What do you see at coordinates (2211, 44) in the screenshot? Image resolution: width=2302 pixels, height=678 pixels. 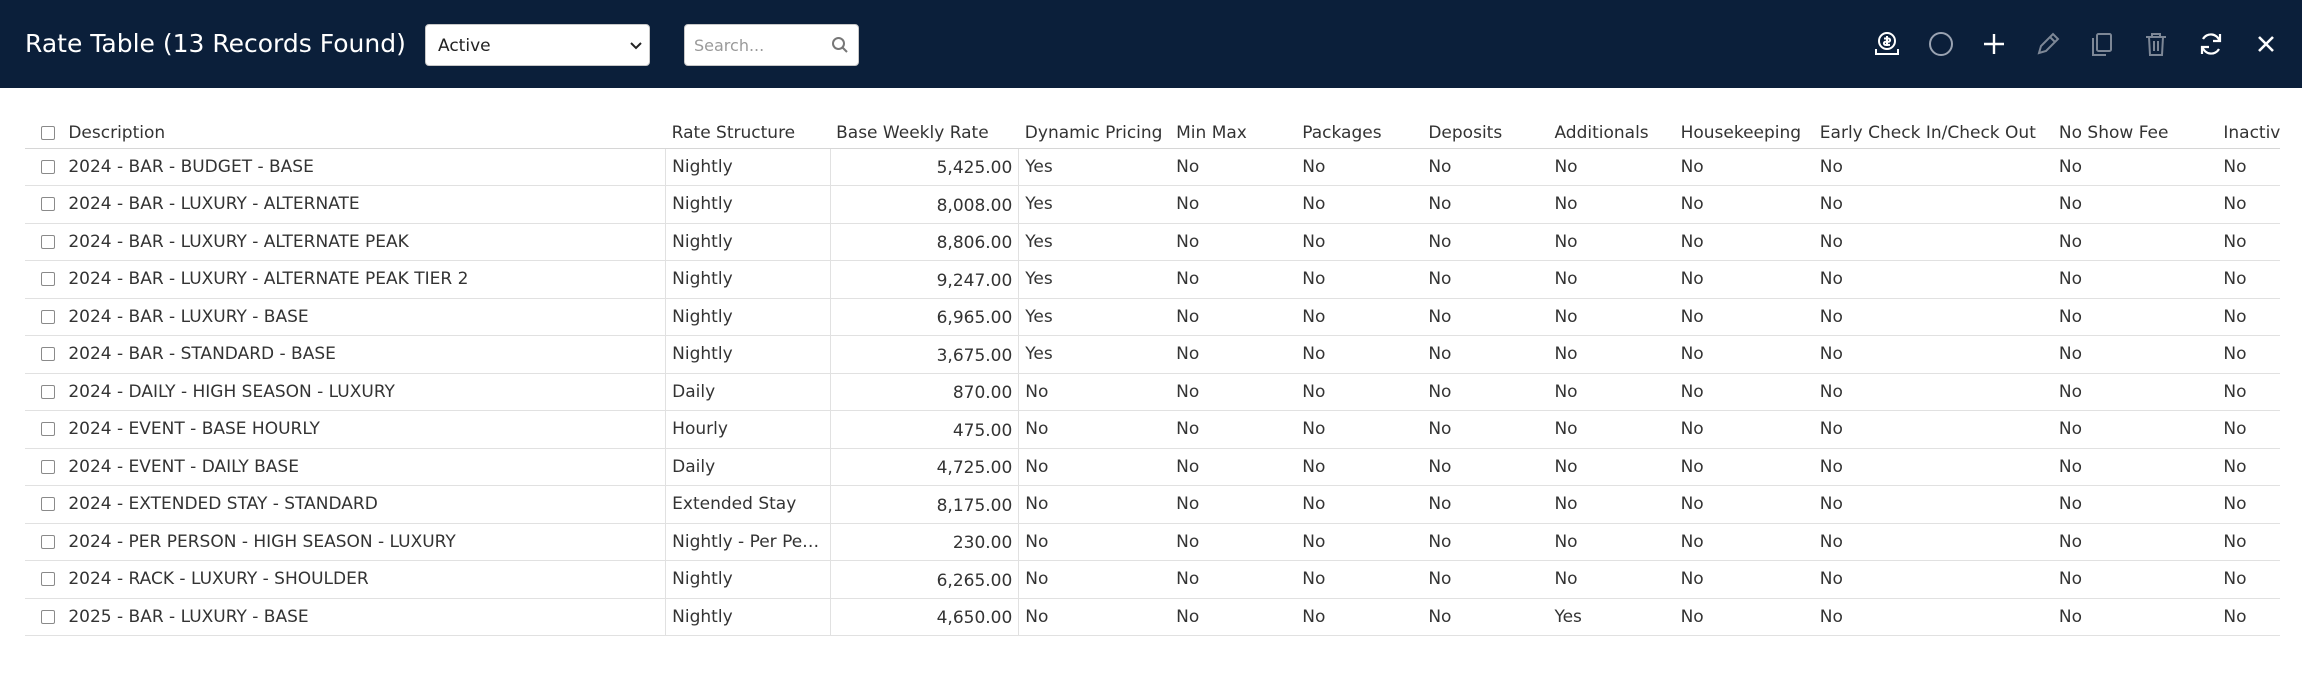 I see `refresh-icon` at bounding box center [2211, 44].